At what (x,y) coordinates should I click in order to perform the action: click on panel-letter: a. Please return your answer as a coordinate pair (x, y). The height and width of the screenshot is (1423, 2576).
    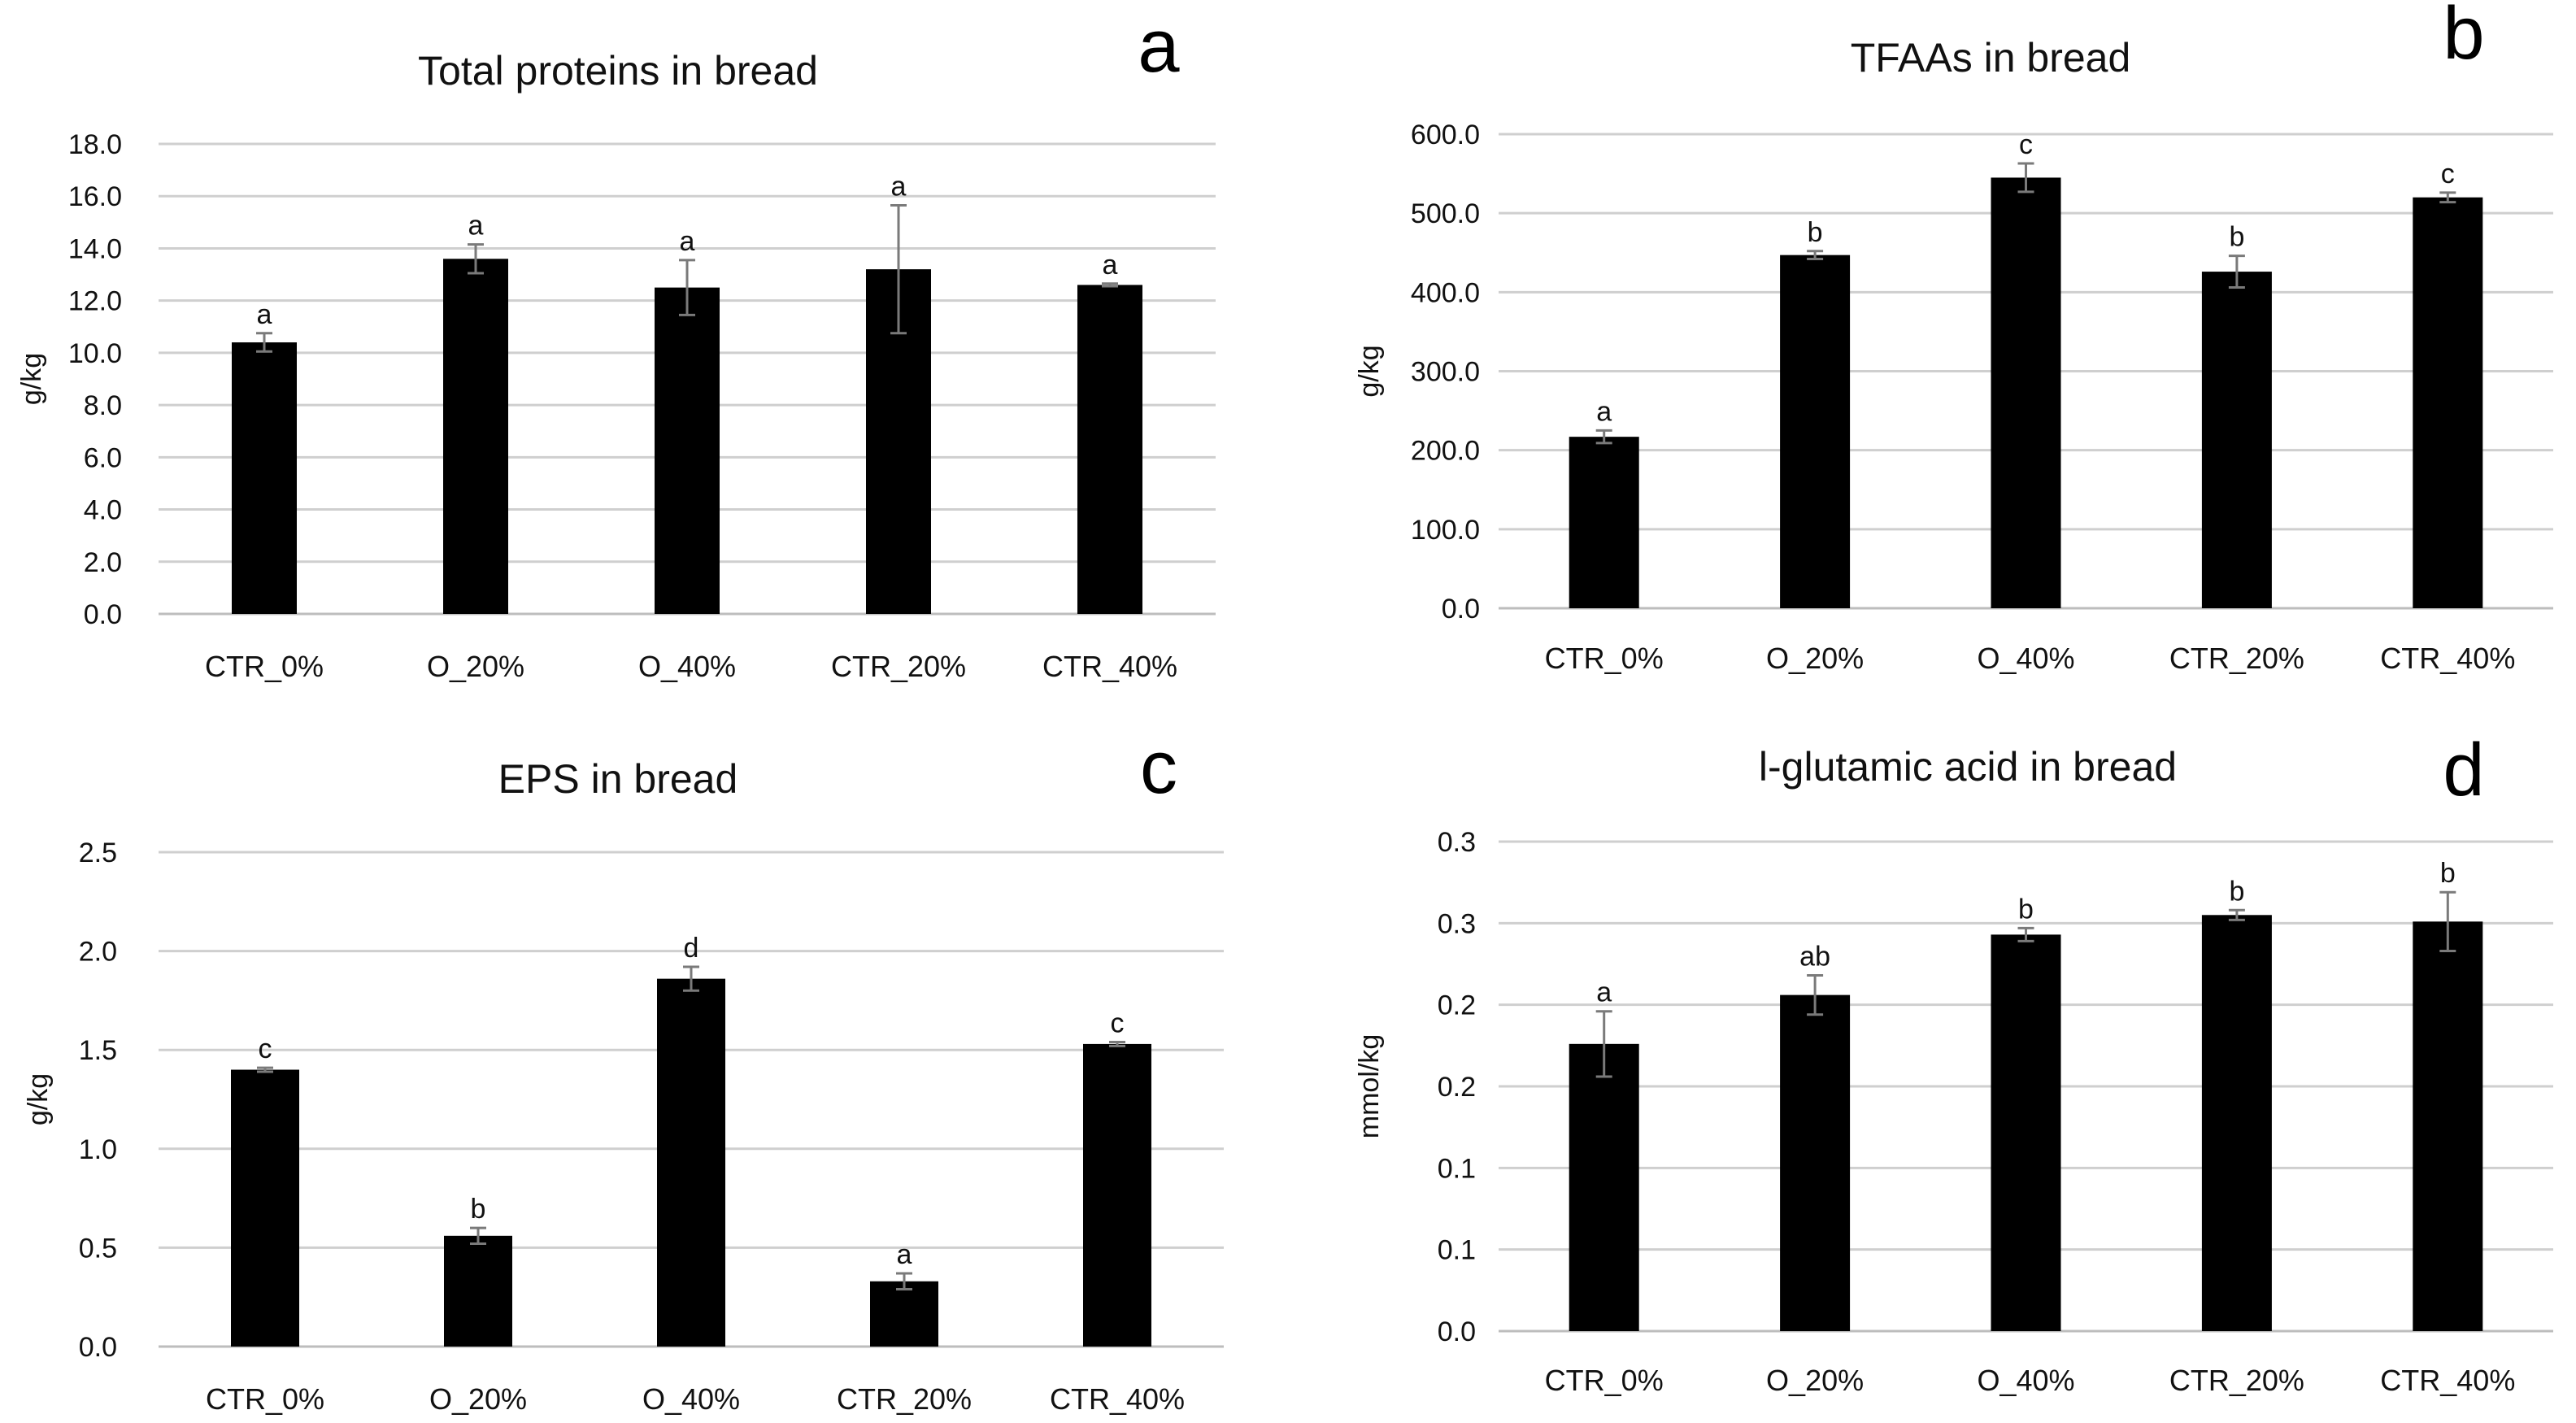
    Looking at the image, I should click on (1159, 46).